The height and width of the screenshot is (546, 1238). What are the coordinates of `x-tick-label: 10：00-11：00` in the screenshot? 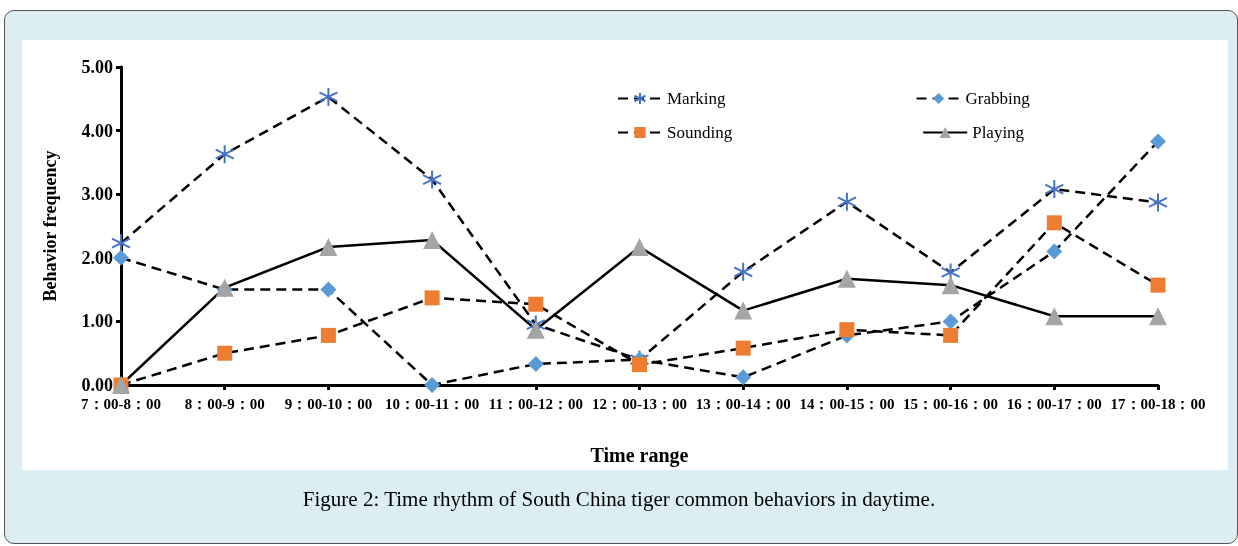 It's located at (432, 404).